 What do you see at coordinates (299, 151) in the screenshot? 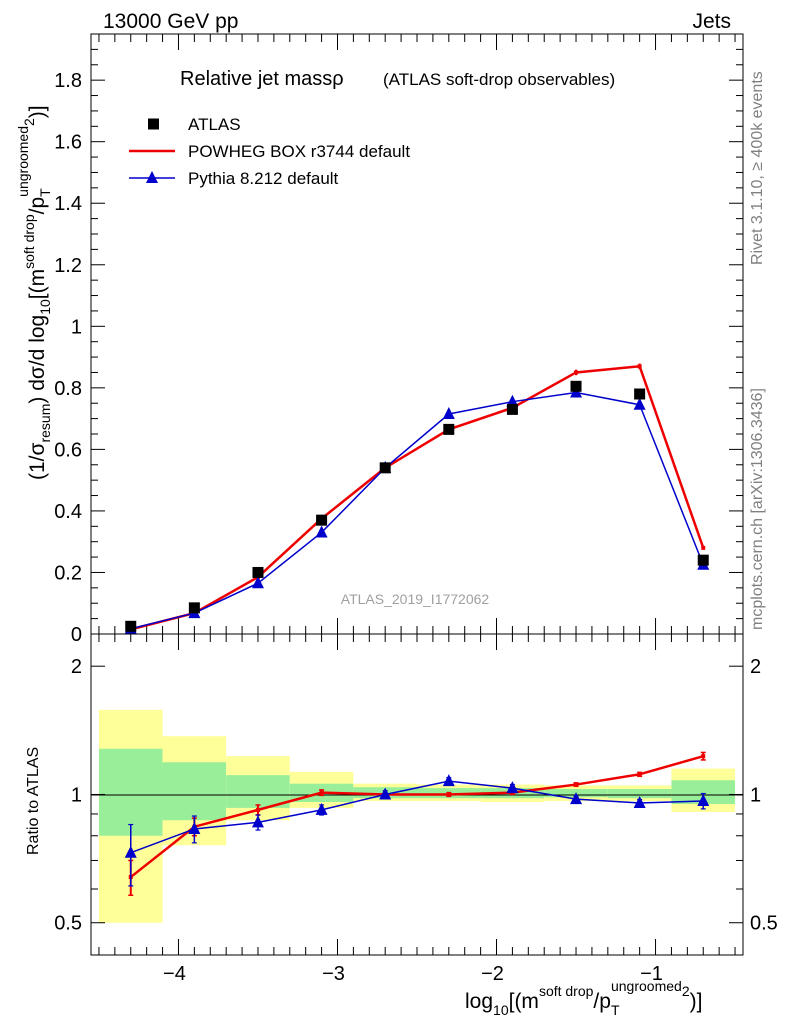
I see `legend-label: POWHEG BOX r3744 default` at bounding box center [299, 151].